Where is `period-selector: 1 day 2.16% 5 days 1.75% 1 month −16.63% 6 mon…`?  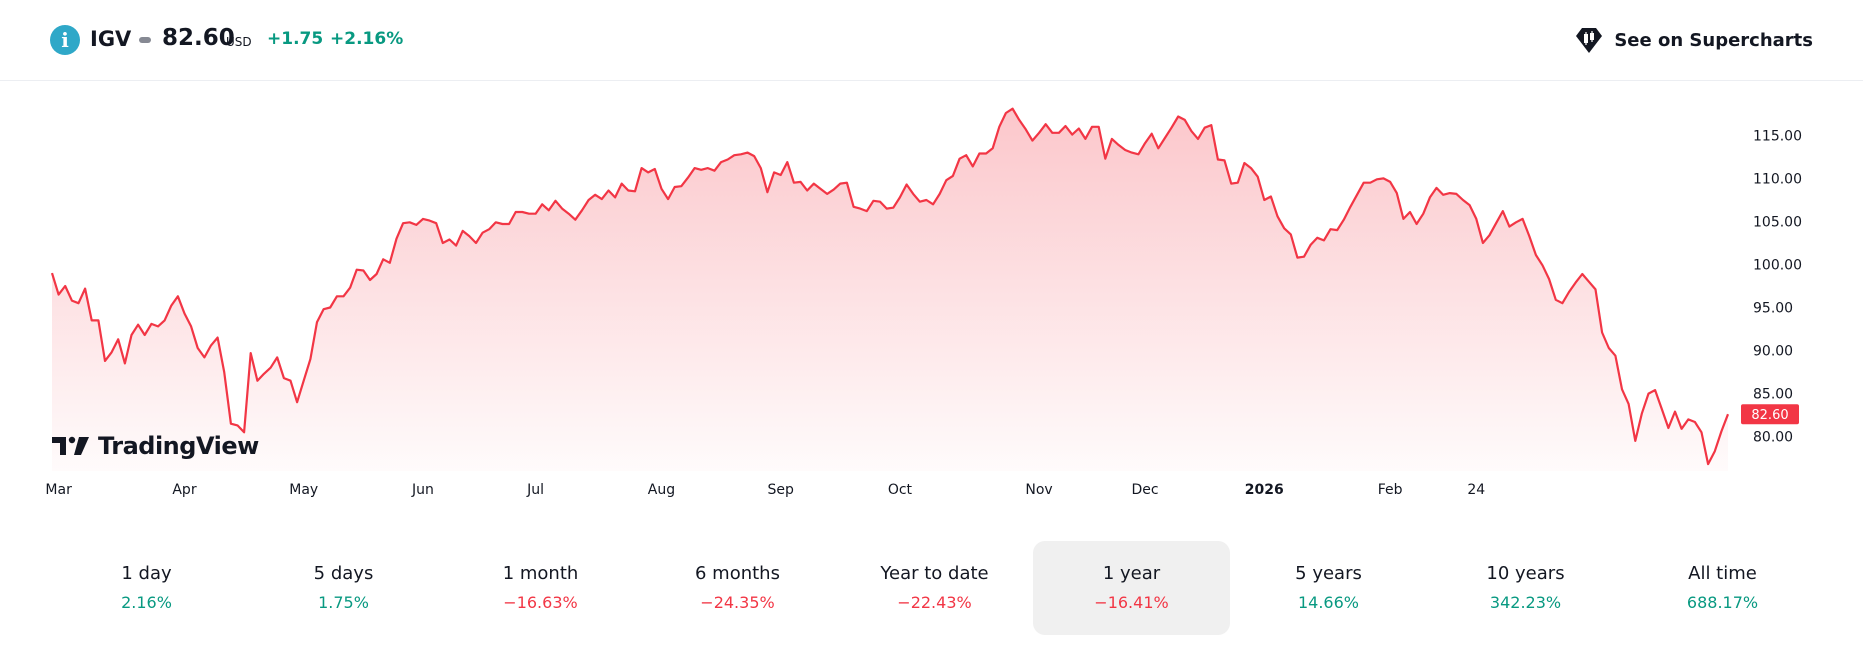 period-selector: 1 day 2.16% 5 days 1.75% 1 month −16.63% 6 mon… is located at coordinates (934, 588).